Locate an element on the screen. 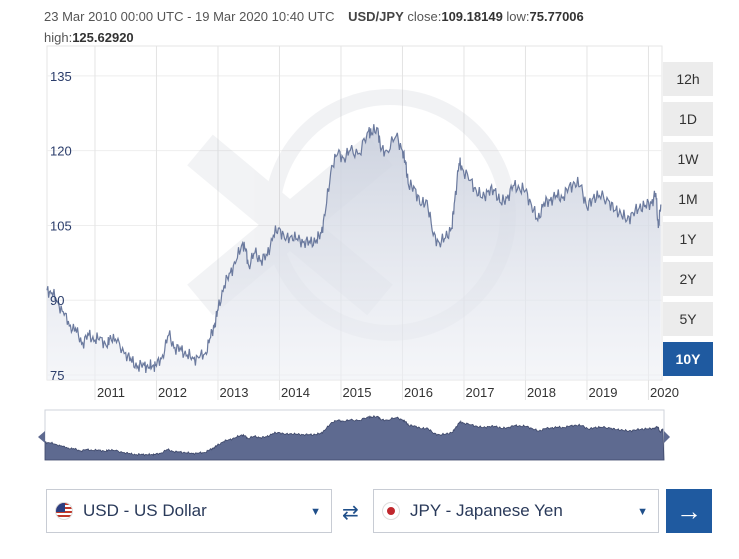 The image size is (739, 559). navigator-left-handle is located at coordinates (41, 437).